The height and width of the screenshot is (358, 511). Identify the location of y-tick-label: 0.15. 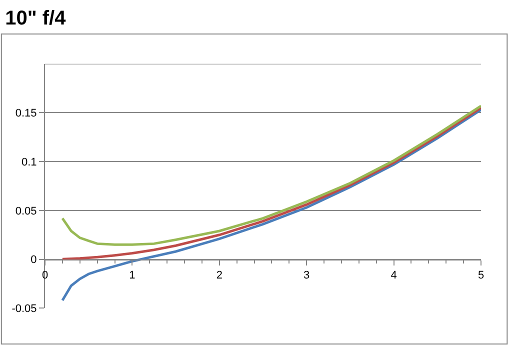
(26, 114).